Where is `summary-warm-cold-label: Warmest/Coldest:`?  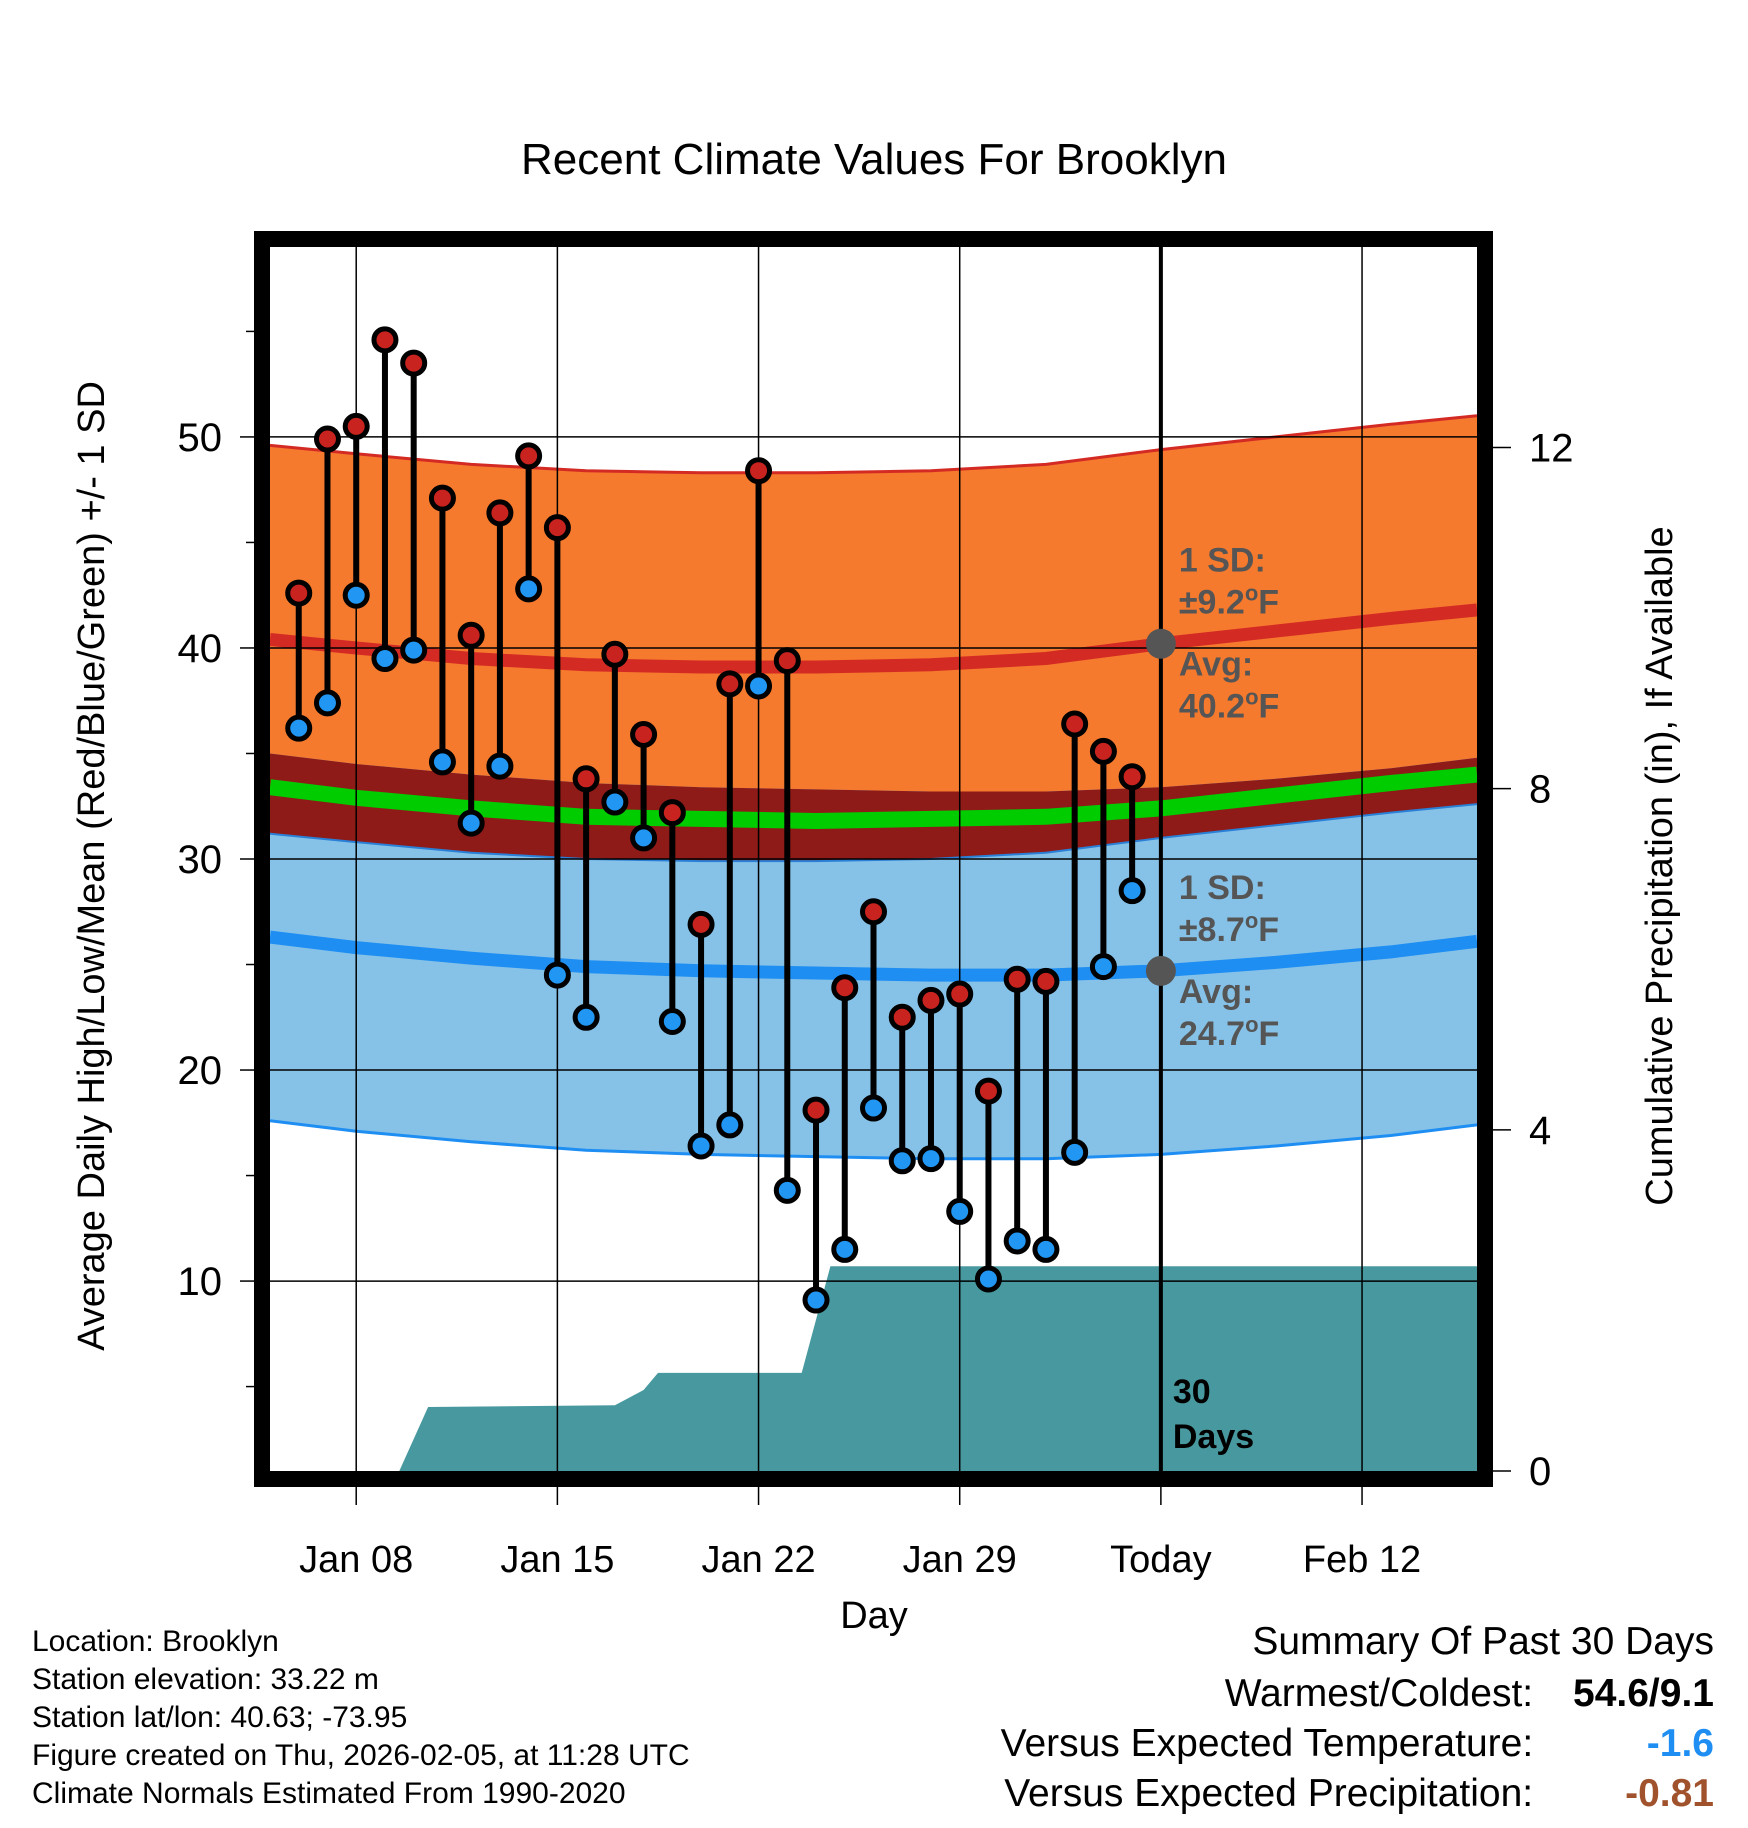 summary-warm-cold-label: Warmest/Coldest: is located at coordinates (1379, 1693).